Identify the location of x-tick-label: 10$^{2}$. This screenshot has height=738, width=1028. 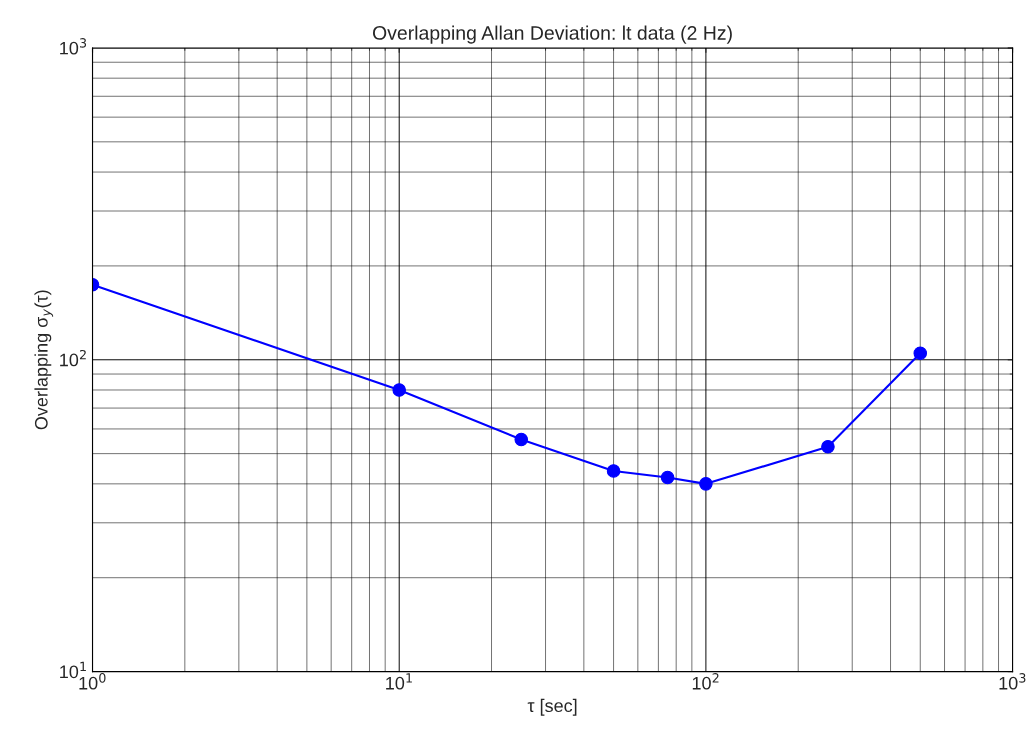
(705, 681).